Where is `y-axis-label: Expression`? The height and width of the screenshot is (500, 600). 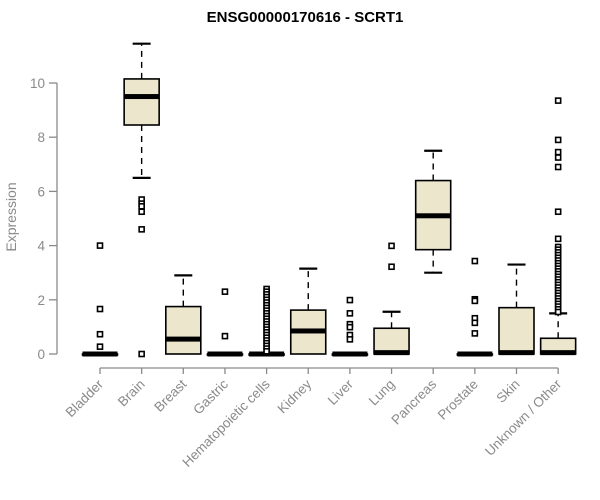
y-axis-label: Expression is located at coordinates (11, 216).